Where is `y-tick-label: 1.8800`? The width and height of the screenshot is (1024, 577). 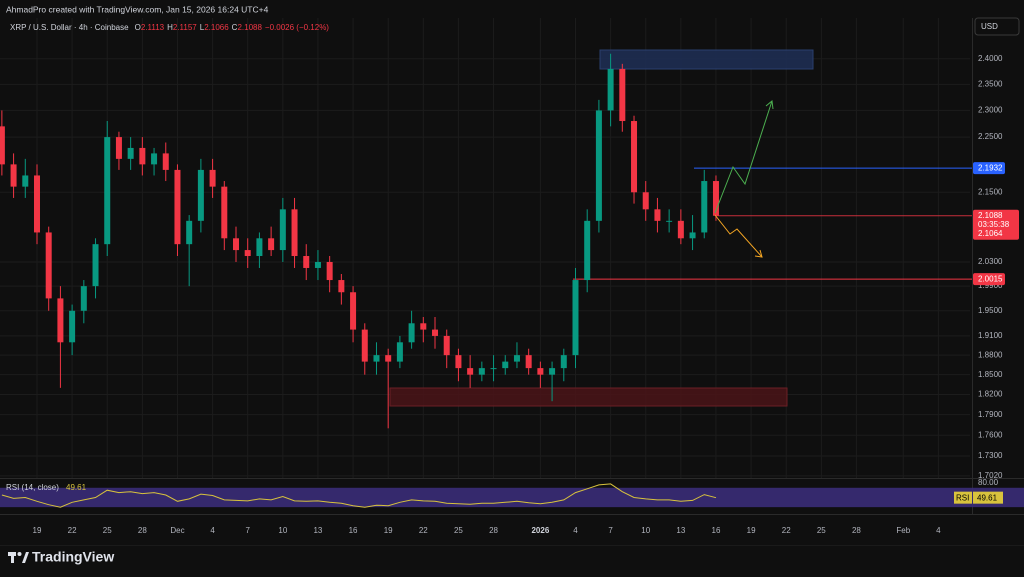 y-tick-label: 1.8800 is located at coordinates (990, 354).